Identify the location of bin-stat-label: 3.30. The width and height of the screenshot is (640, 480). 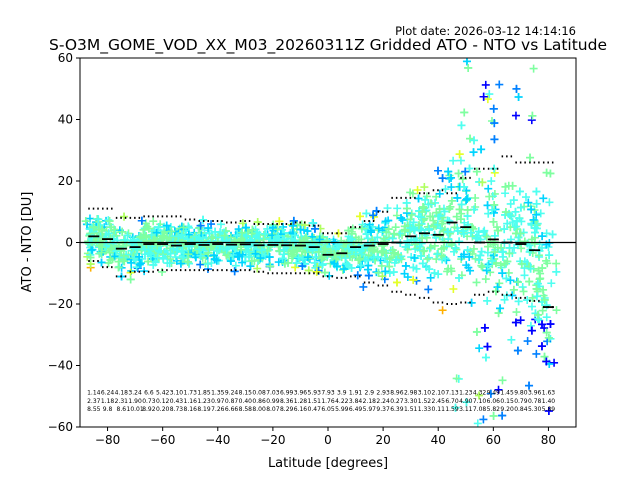
(411, 401).